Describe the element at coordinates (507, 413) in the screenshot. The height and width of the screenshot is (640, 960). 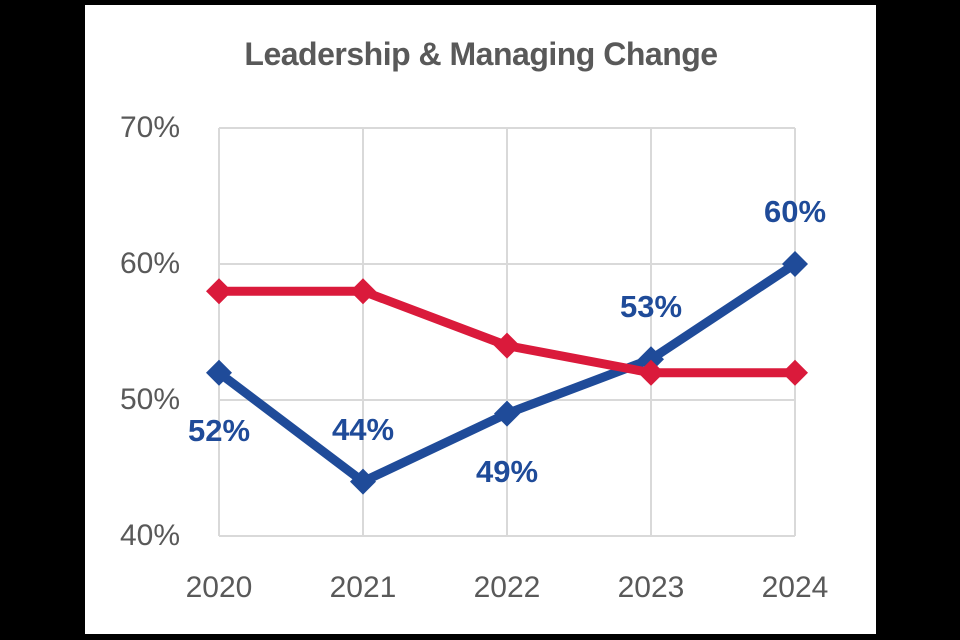
I see `marker-blue-2022` at that location.